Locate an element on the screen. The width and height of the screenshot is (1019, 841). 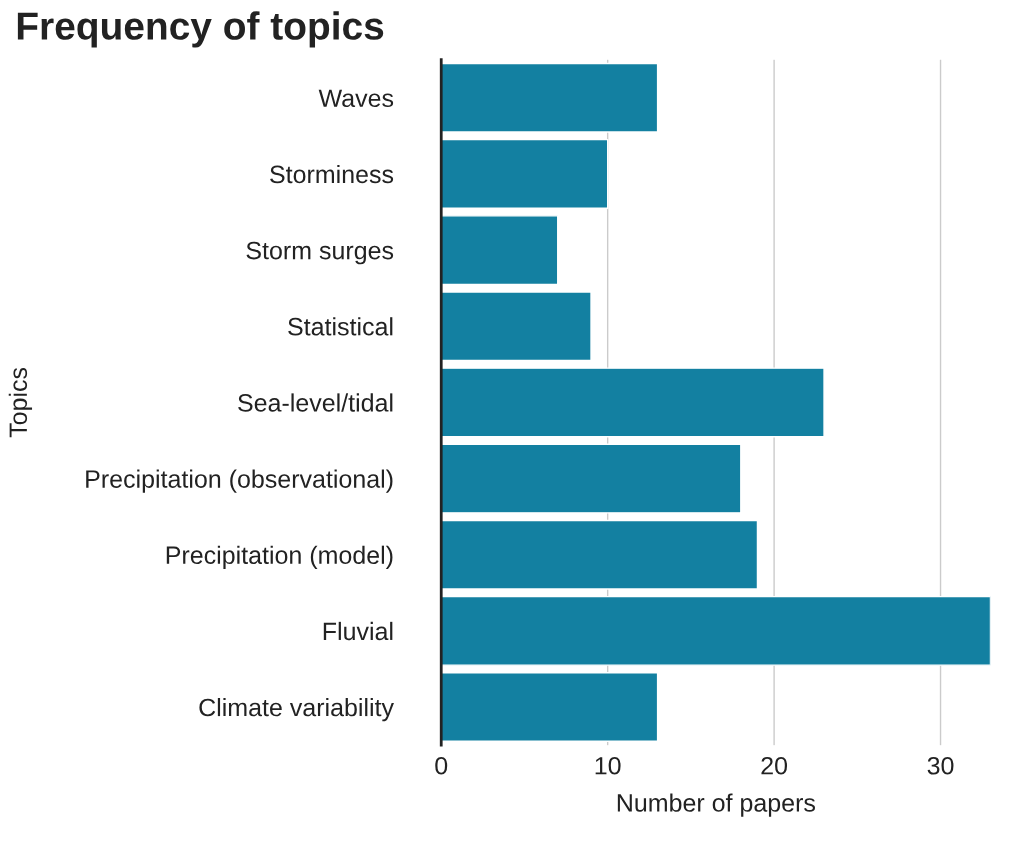
x-axis-title: Number of papers is located at coordinates (716, 805).